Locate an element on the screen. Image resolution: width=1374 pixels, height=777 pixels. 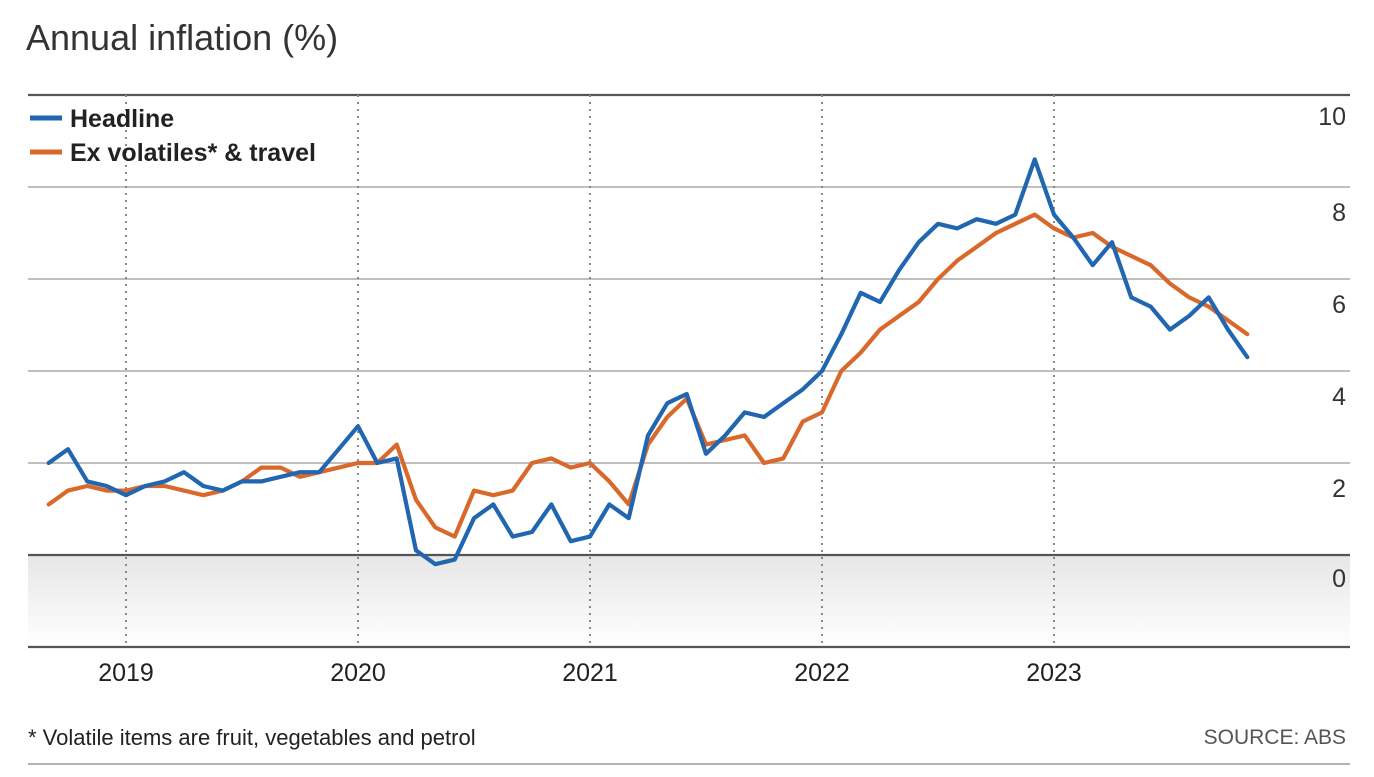
y-tick-label-6: 6 is located at coordinates (1339, 305).